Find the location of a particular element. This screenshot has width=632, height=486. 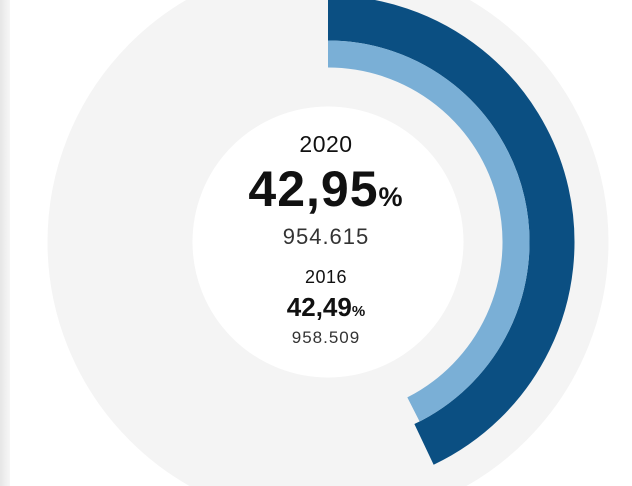

current-percent-value: 42,95 is located at coordinates (313, 189).